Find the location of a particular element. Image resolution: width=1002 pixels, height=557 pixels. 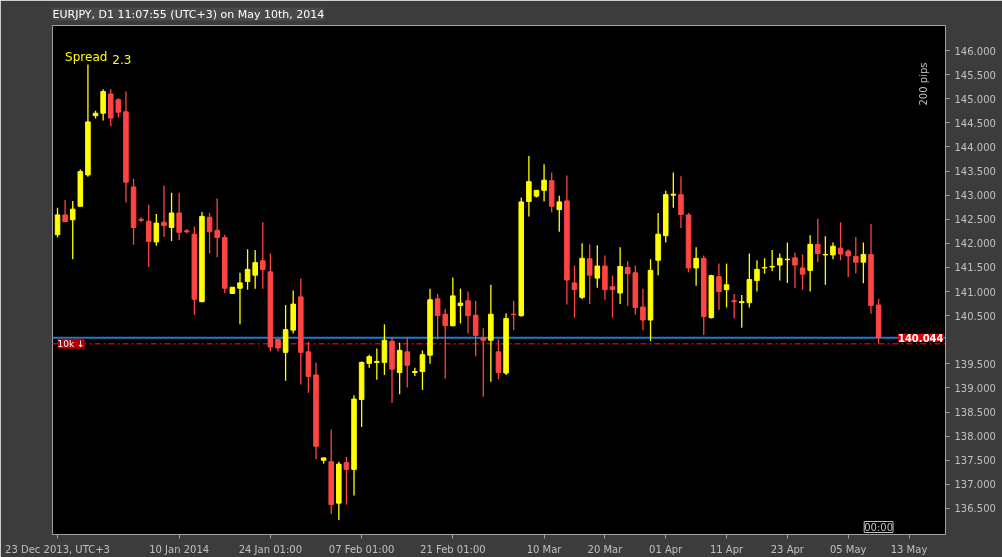

annotation: 00:00 is located at coordinates (879, 527).